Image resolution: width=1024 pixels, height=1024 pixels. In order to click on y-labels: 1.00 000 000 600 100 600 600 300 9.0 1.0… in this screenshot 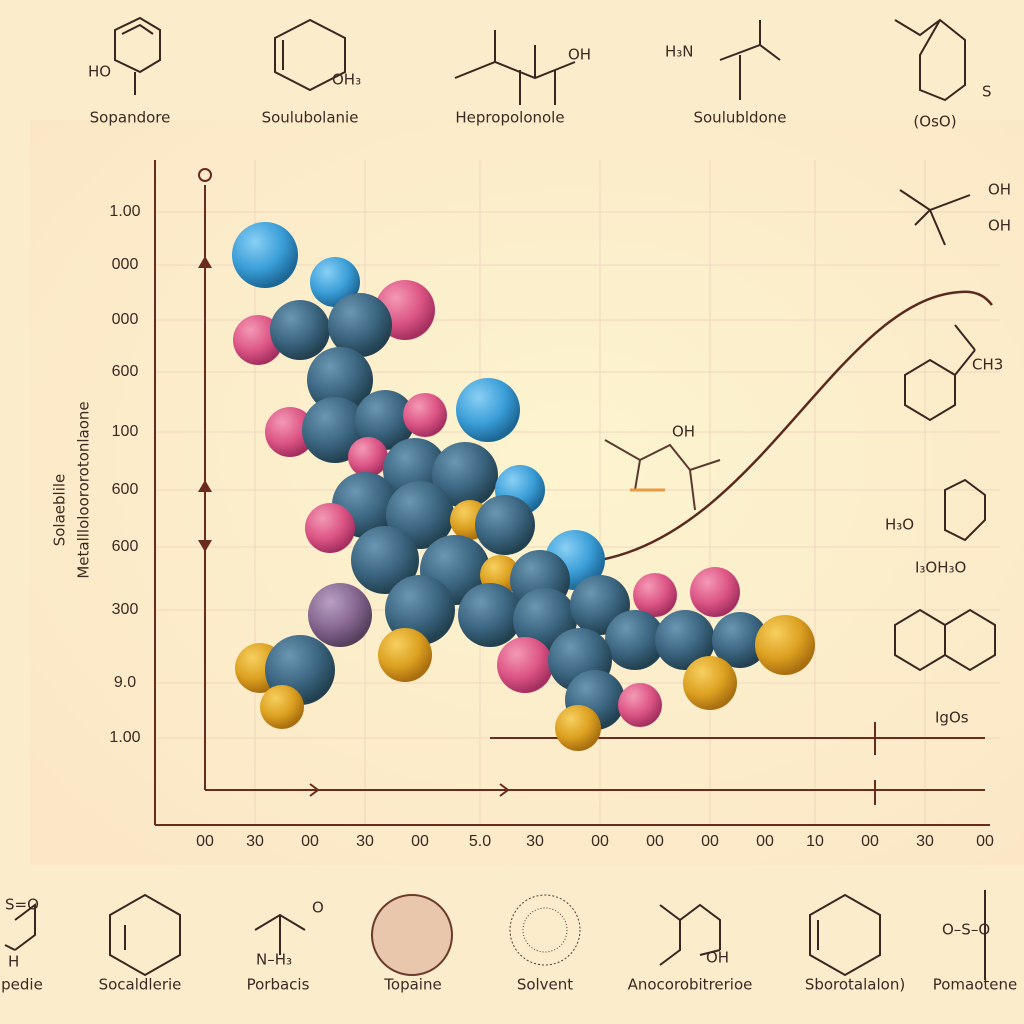, I will do `click(124, 474)`.